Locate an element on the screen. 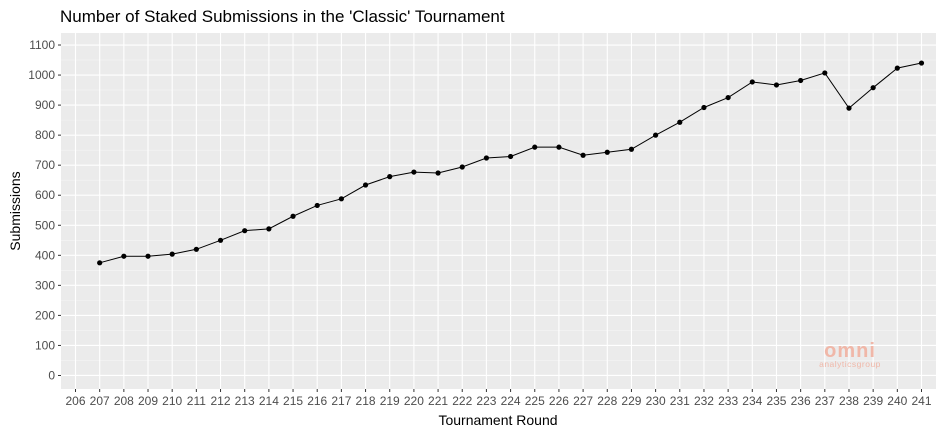  x-tick-label: 216 is located at coordinates (317, 401).